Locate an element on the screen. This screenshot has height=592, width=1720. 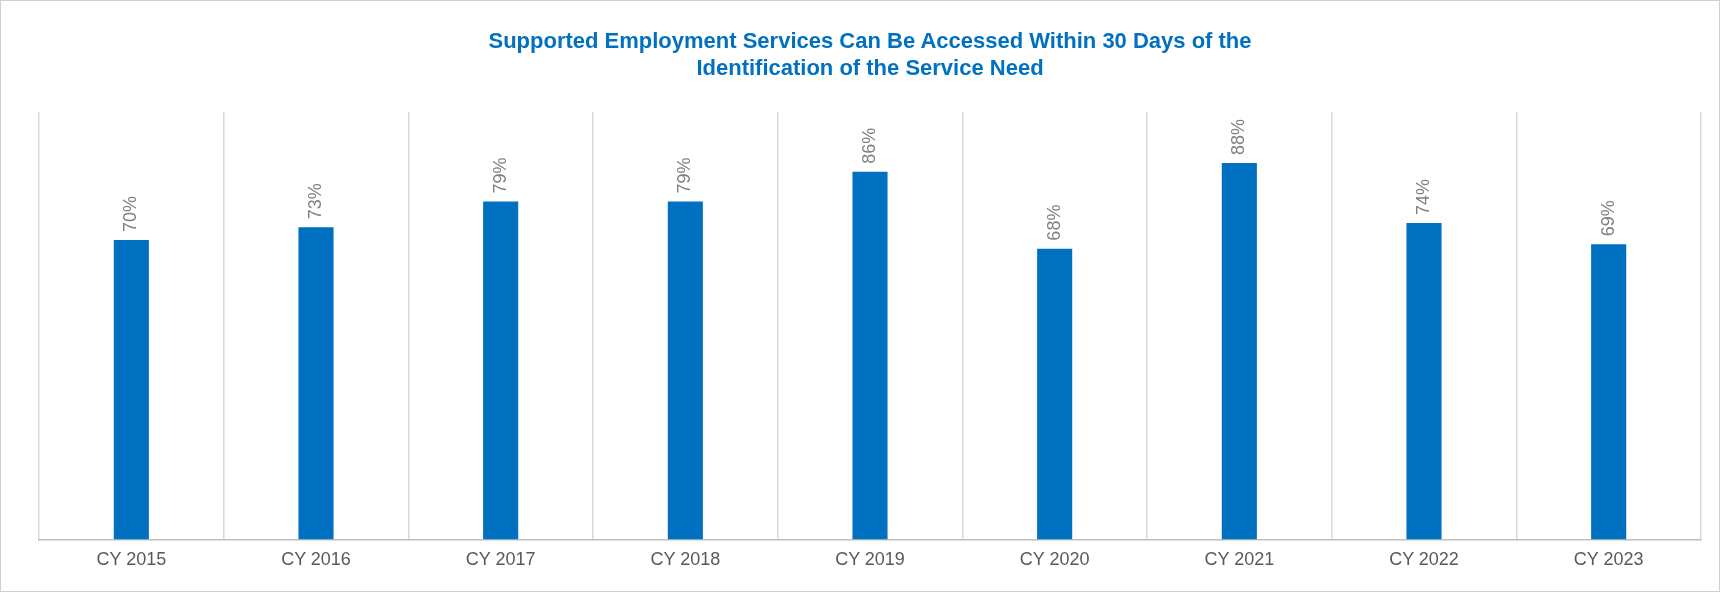
data-label: 74% is located at coordinates (1422, 196).